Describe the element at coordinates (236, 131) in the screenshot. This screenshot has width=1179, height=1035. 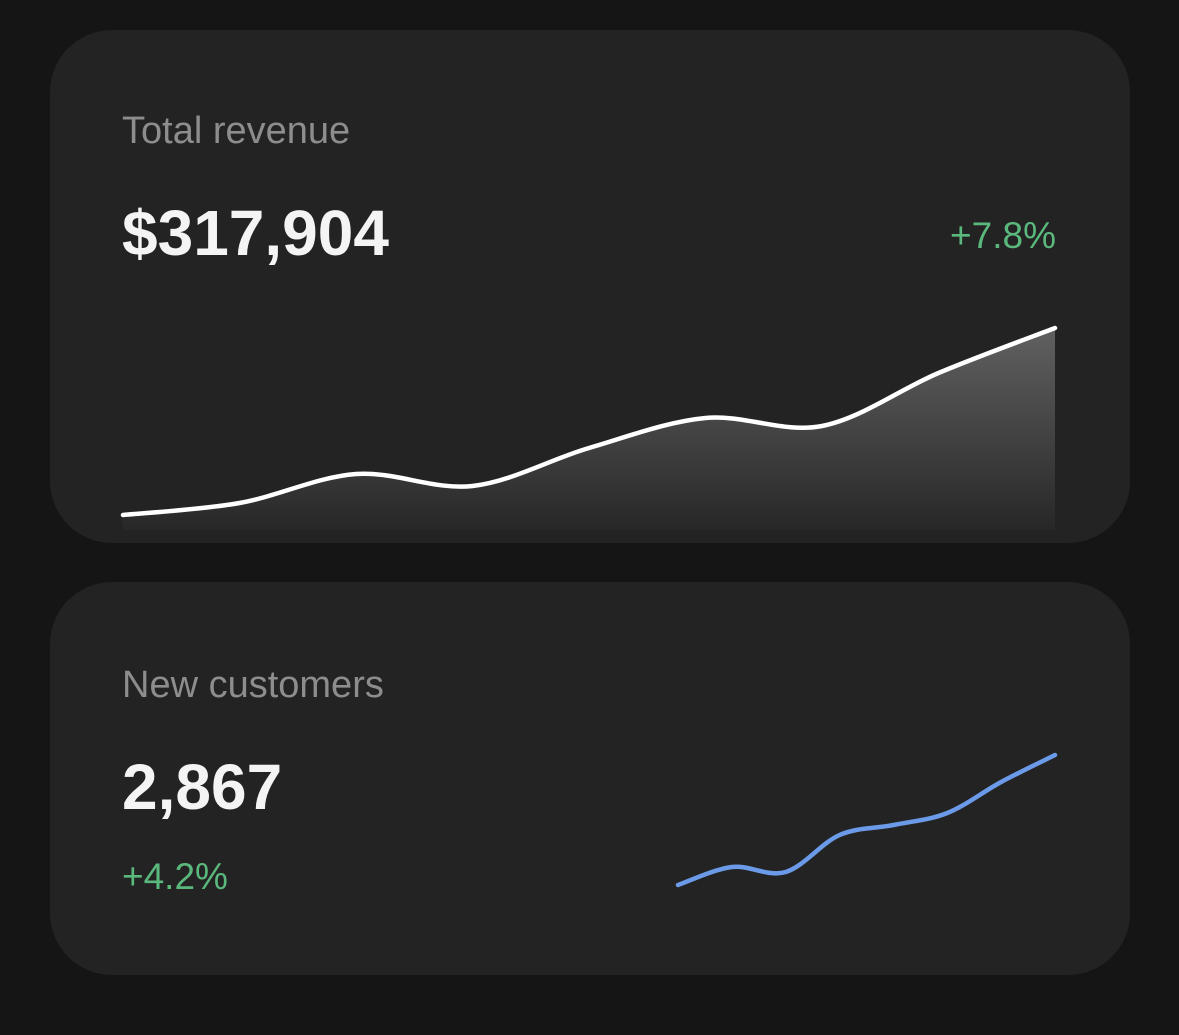
I see `card-title: Total revenue` at that location.